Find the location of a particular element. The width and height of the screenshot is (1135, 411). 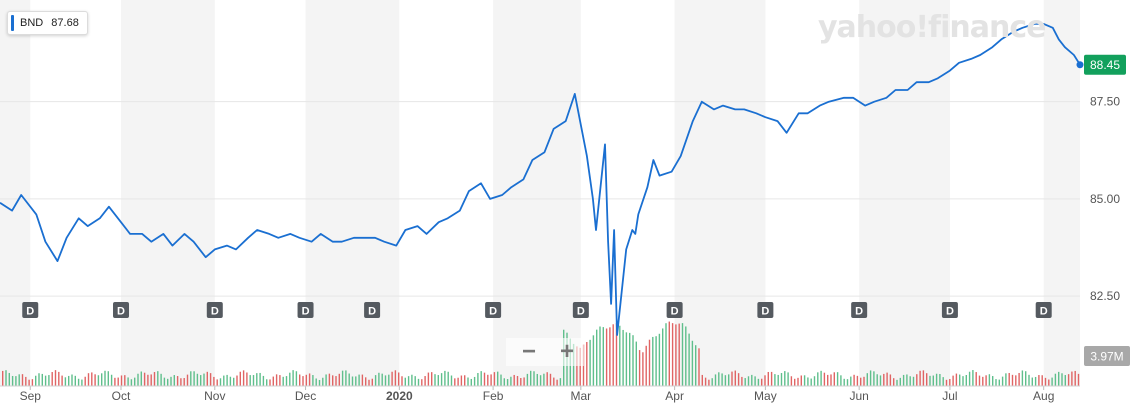

volume-tag: 3.97M is located at coordinates (1107, 356).